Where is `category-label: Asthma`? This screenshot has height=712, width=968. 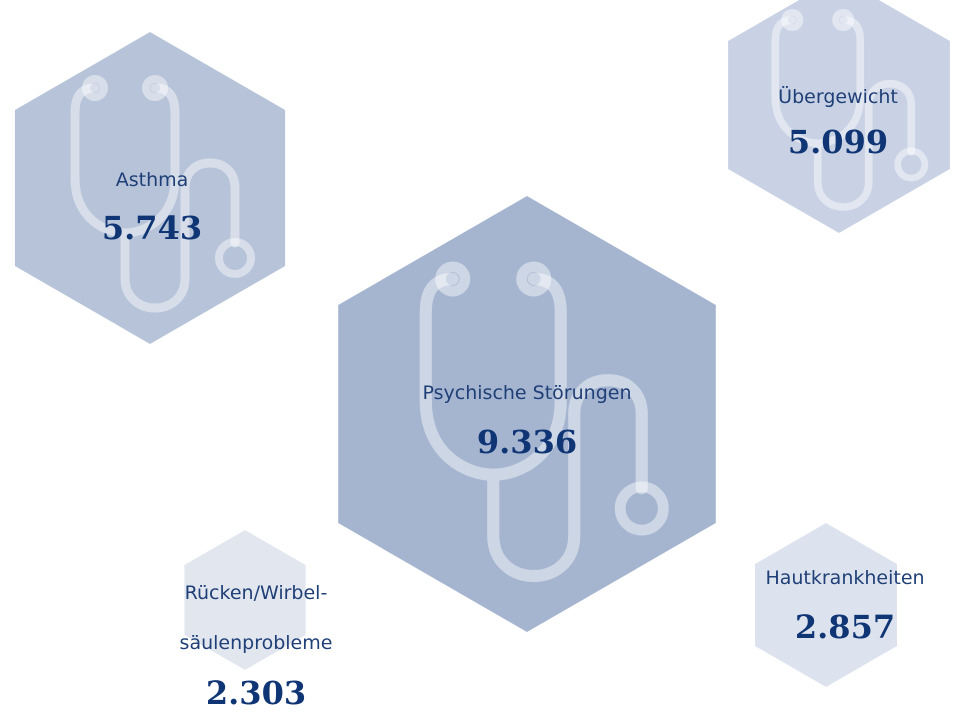
category-label: Asthma is located at coordinates (152, 180).